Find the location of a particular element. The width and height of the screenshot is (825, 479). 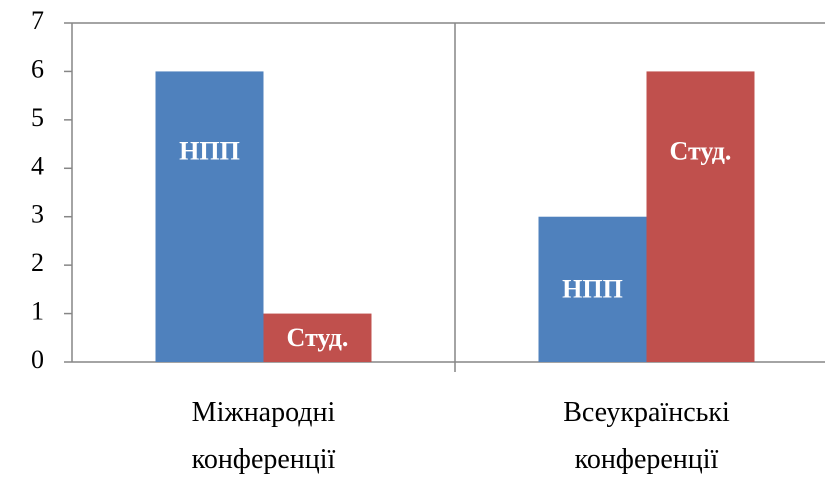

y-tick-label: 1 is located at coordinates (37, 311).